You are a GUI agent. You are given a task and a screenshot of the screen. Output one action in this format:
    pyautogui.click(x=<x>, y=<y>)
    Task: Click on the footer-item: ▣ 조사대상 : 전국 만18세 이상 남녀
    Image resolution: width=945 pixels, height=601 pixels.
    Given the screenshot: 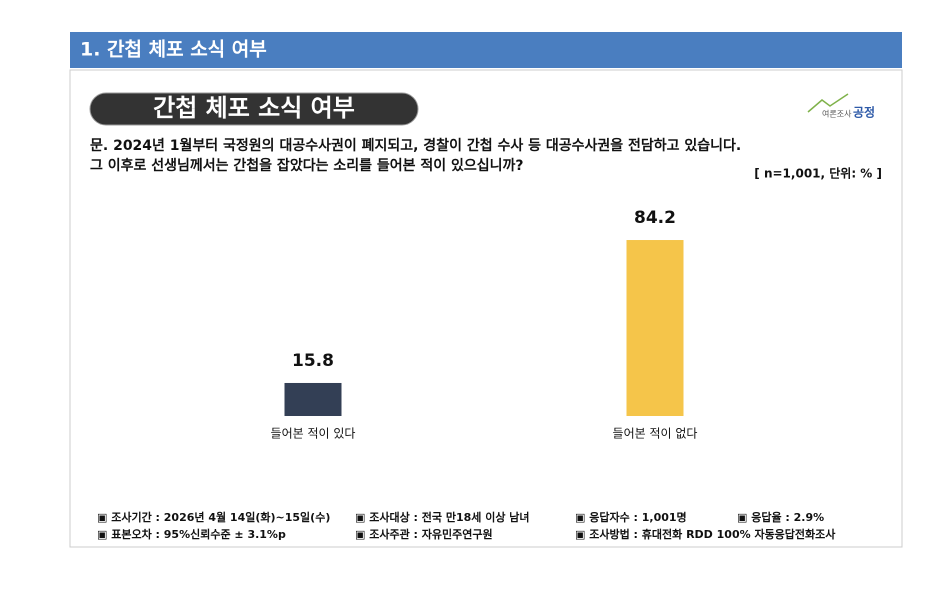 What is the action you would take?
    pyautogui.click(x=442, y=517)
    